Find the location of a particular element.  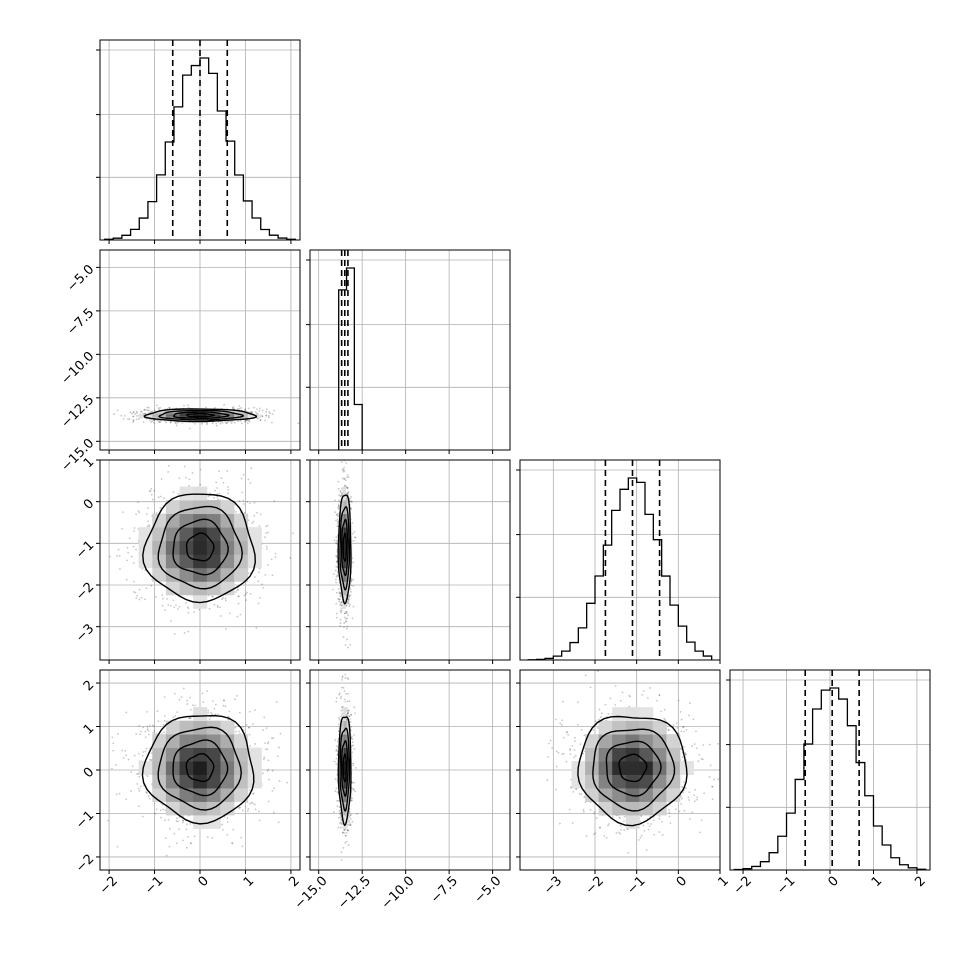

grid-lines is located at coordinates (830, 770).